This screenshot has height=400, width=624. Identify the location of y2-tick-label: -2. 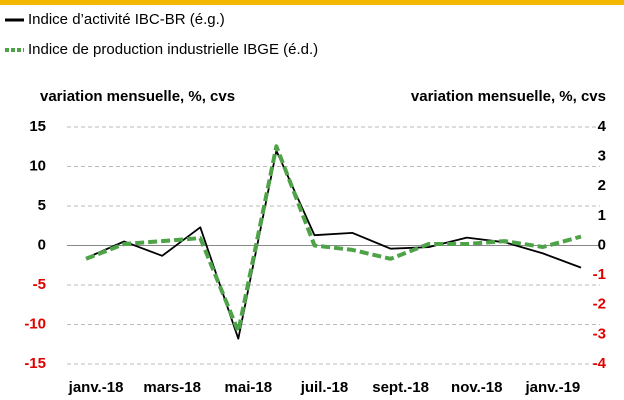
(599, 304).